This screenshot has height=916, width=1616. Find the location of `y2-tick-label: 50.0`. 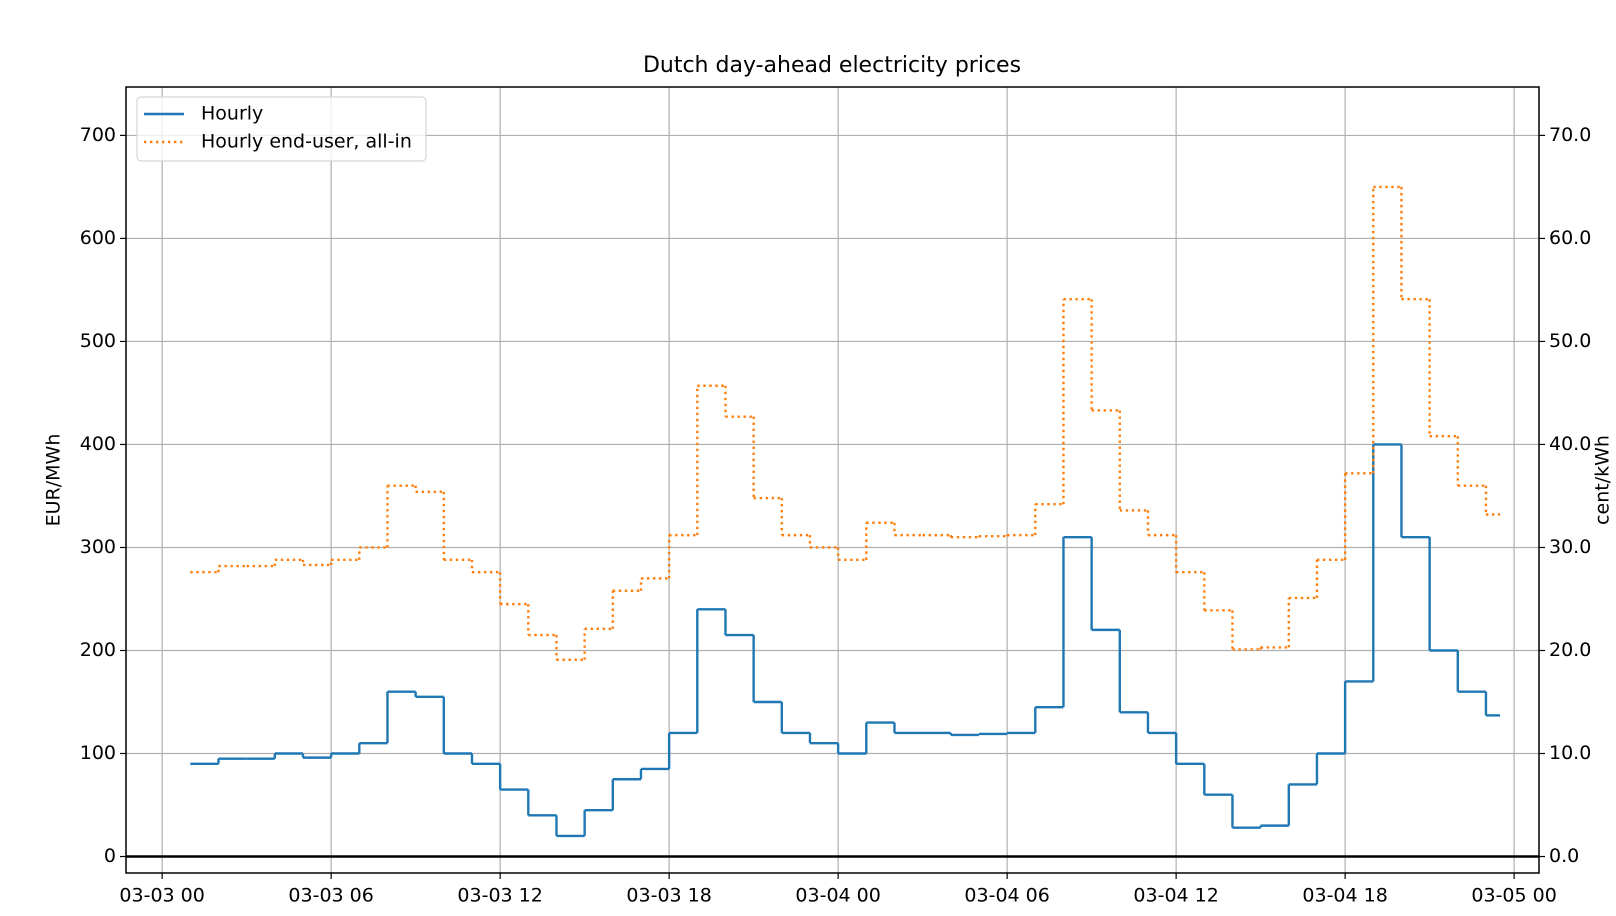

y2-tick-label: 50.0 is located at coordinates (1570, 341).